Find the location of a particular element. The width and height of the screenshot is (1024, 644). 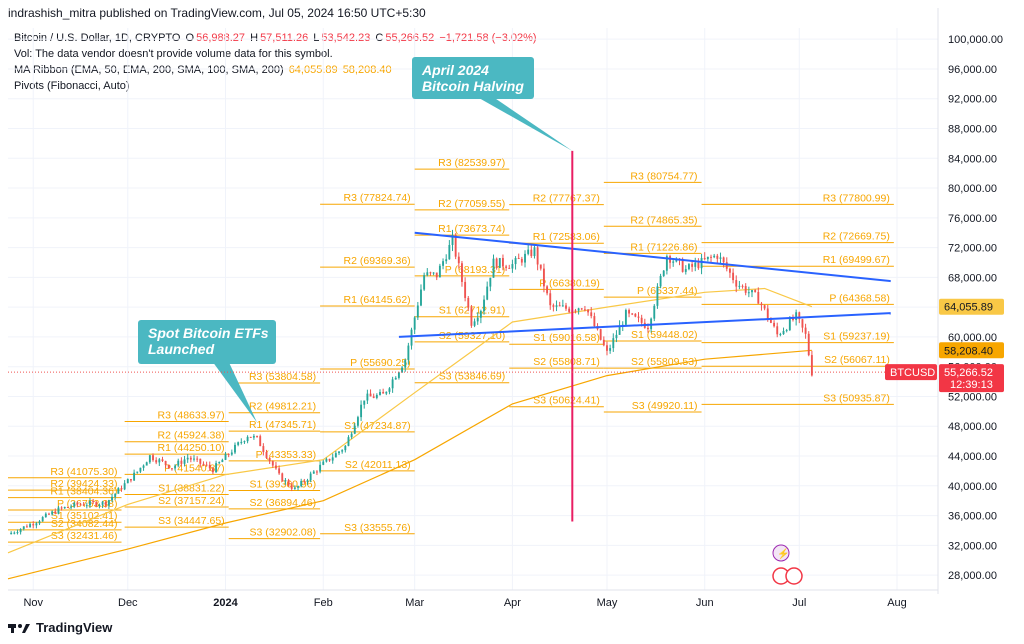

high-label: H is located at coordinates (254, 38).